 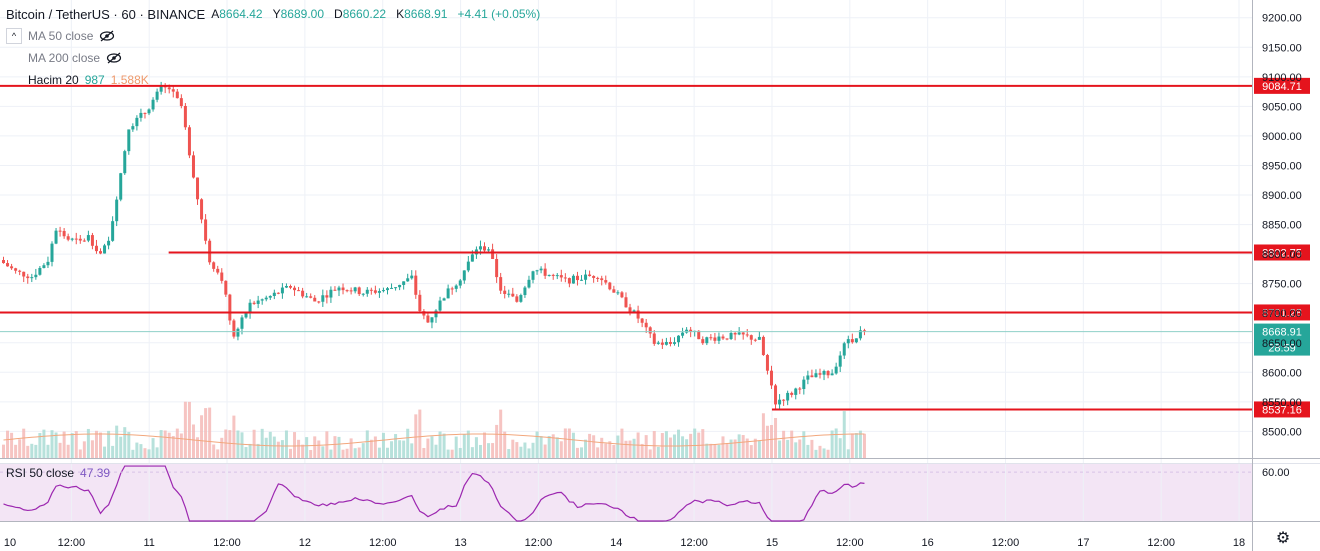 What do you see at coordinates (434, 493) in the screenshot?
I see `rsi-line` at bounding box center [434, 493].